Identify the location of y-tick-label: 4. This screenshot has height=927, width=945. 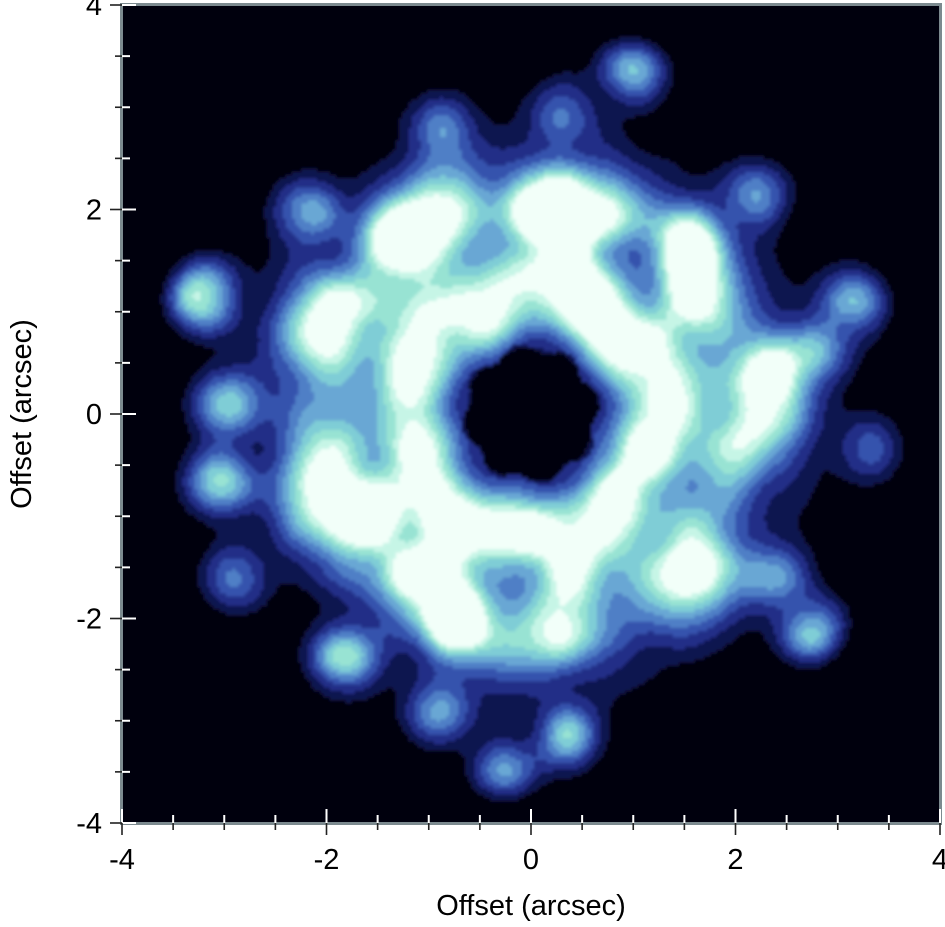
(94, 11).